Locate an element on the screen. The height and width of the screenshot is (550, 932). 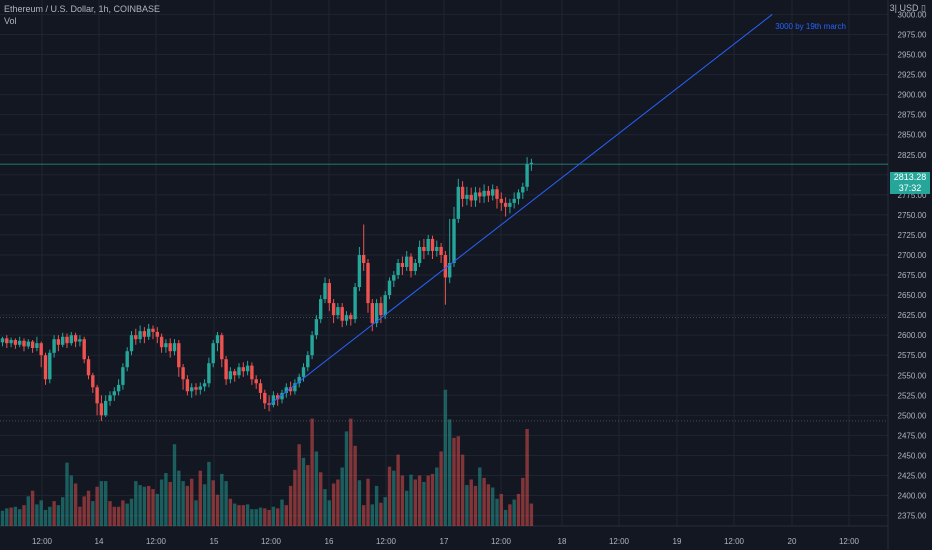
currency-menu-icon: 3| is located at coordinates (893, 8).